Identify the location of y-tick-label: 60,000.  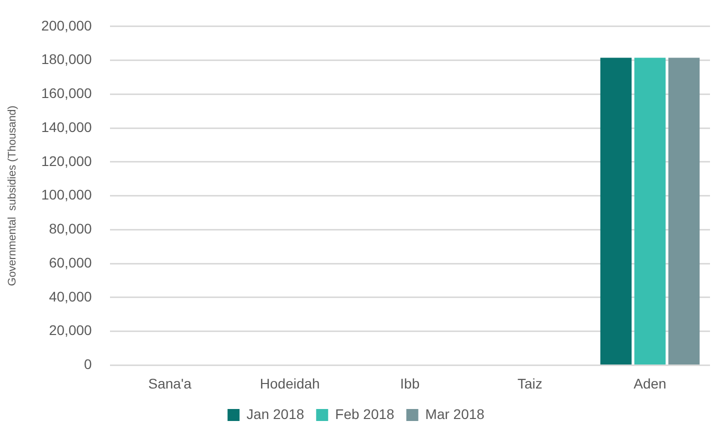
(70, 262).